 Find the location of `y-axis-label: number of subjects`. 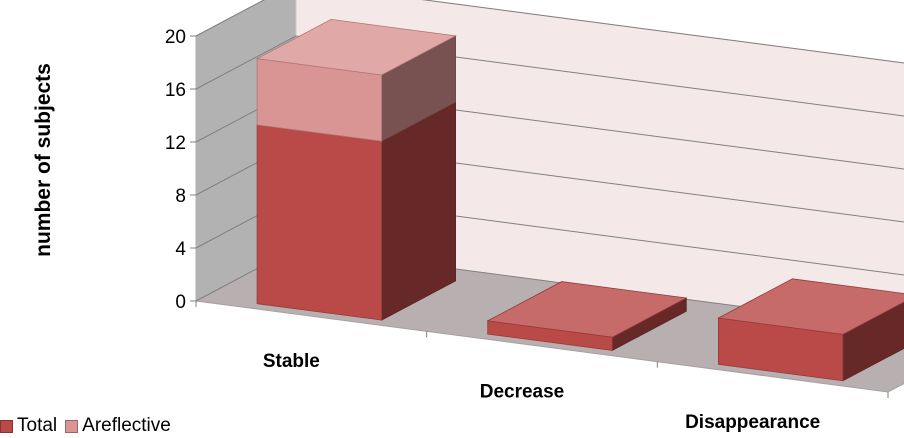

y-axis-label: number of subjects is located at coordinates (43, 160).